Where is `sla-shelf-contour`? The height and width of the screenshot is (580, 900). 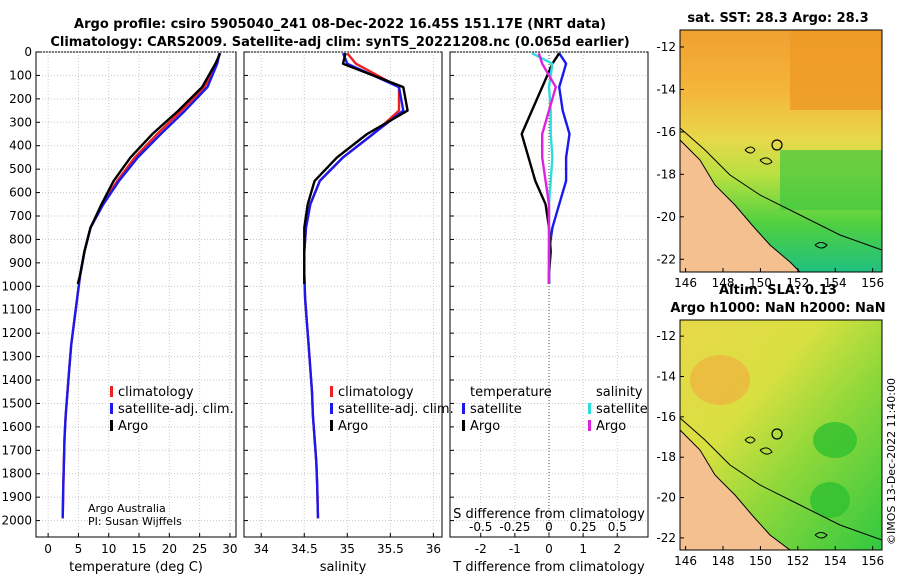
sla-shelf-contour is located at coordinates (781, 479).